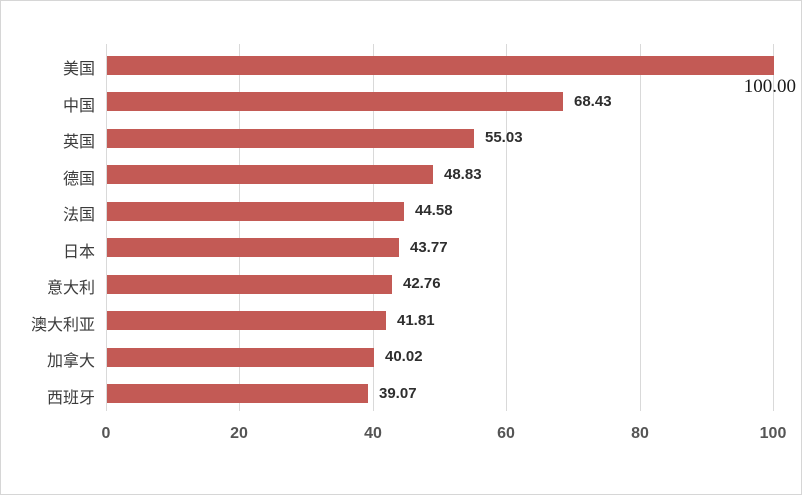  What do you see at coordinates (78, 252) in the screenshot?
I see `category-label: 日本` at bounding box center [78, 252].